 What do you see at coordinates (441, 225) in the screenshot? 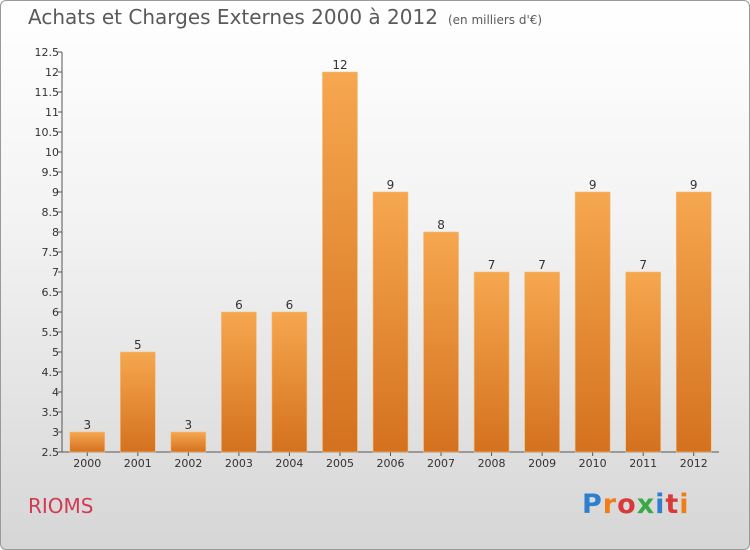
I see `data-label: 8` at bounding box center [441, 225].